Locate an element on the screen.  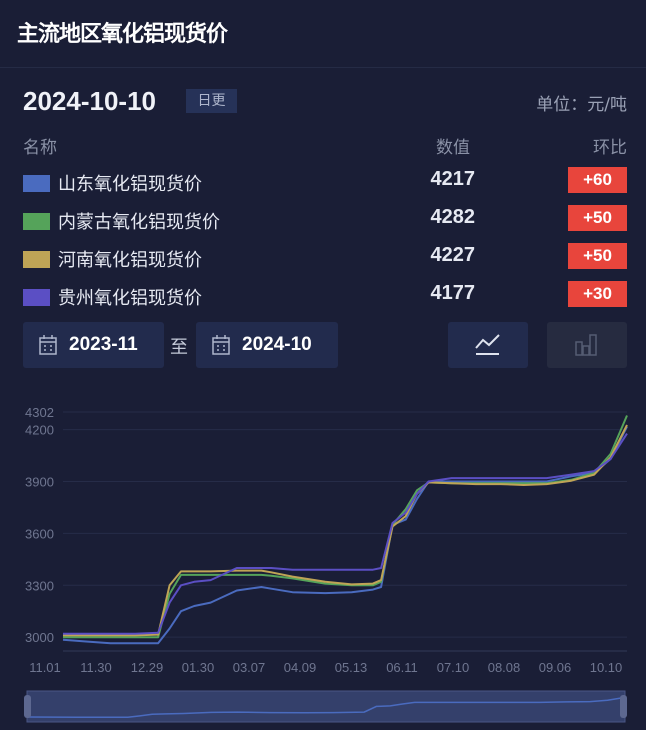
change-badge: +60 is located at coordinates (597, 180).